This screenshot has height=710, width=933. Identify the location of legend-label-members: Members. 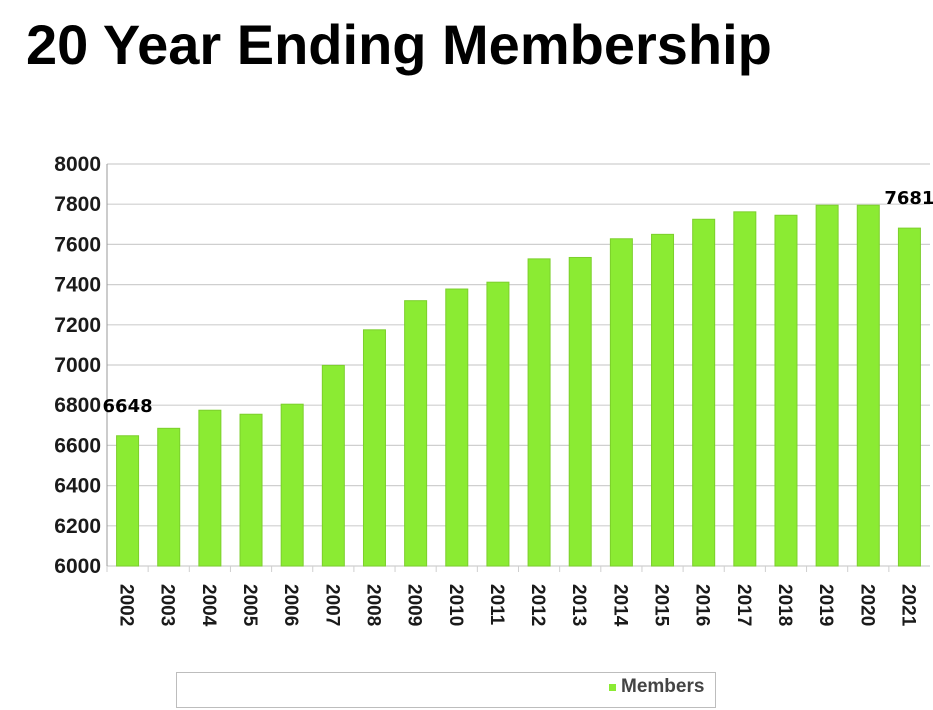
(663, 686).